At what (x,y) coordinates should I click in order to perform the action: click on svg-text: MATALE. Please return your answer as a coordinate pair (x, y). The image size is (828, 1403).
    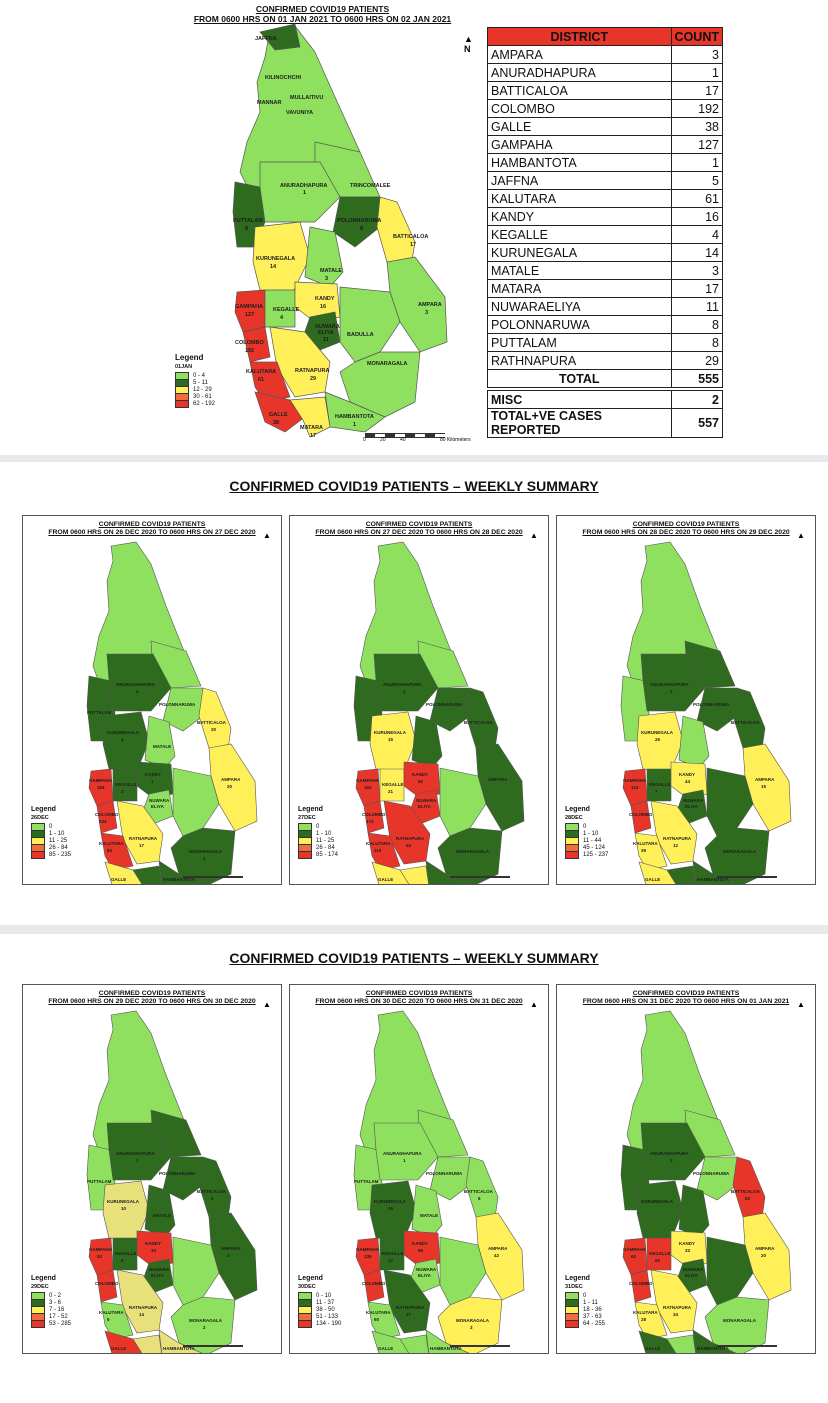
    Looking at the image, I should click on (331, 271).